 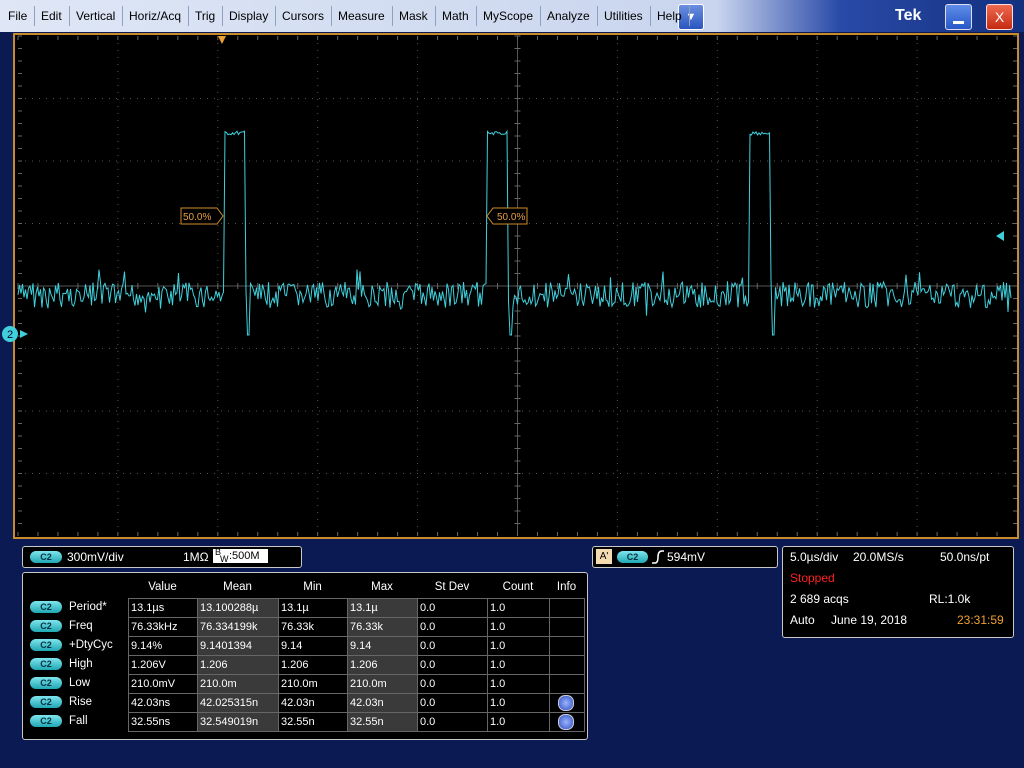 What do you see at coordinates (632, 557) in the screenshot?
I see `trigger-channel: C2` at bounding box center [632, 557].